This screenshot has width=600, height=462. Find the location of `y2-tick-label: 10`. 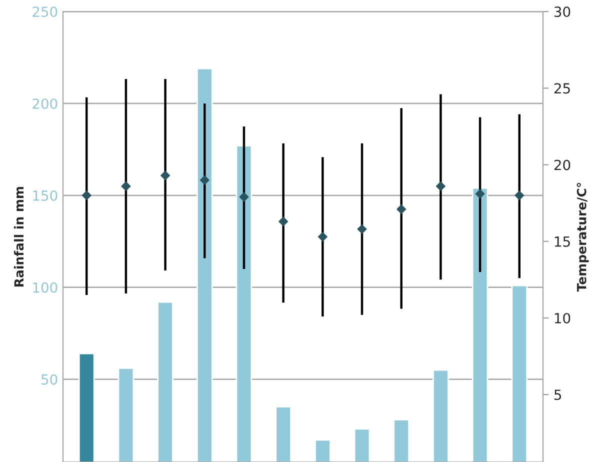

y2-tick-label: 10 is located at coordinates (562, 318).